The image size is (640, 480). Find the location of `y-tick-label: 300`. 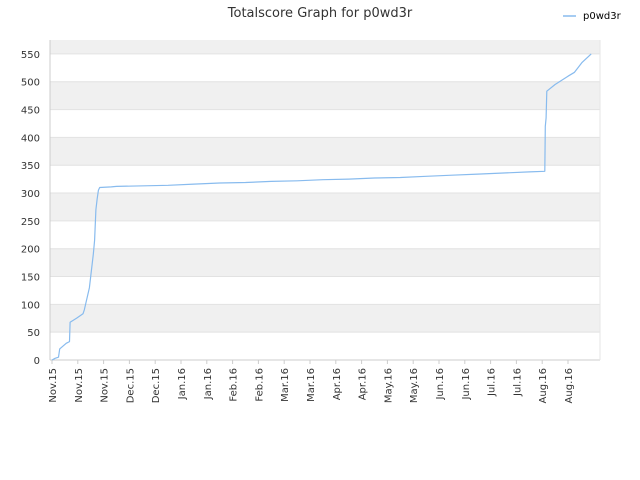

y-tick-label: 300 is located at coordinates (30, 194).